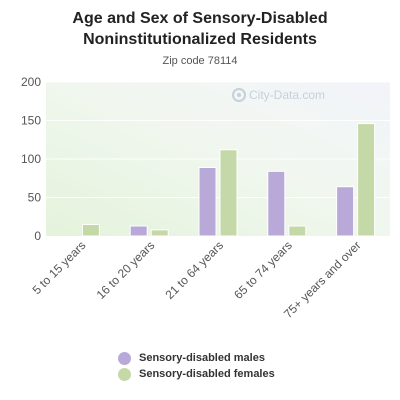  I want to click on y-tick-label: 50, so click(35, 198).